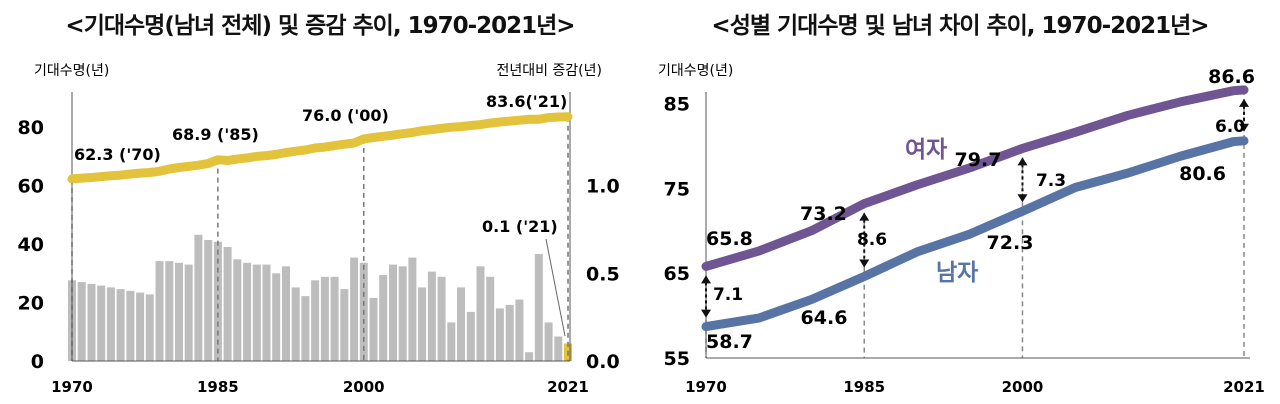 The width and height of the screenshot is (1280, 404). Describe the element at coordinates (729, 342) in the screenshot. I see `point-label-male-1970: 58.7` at that location.